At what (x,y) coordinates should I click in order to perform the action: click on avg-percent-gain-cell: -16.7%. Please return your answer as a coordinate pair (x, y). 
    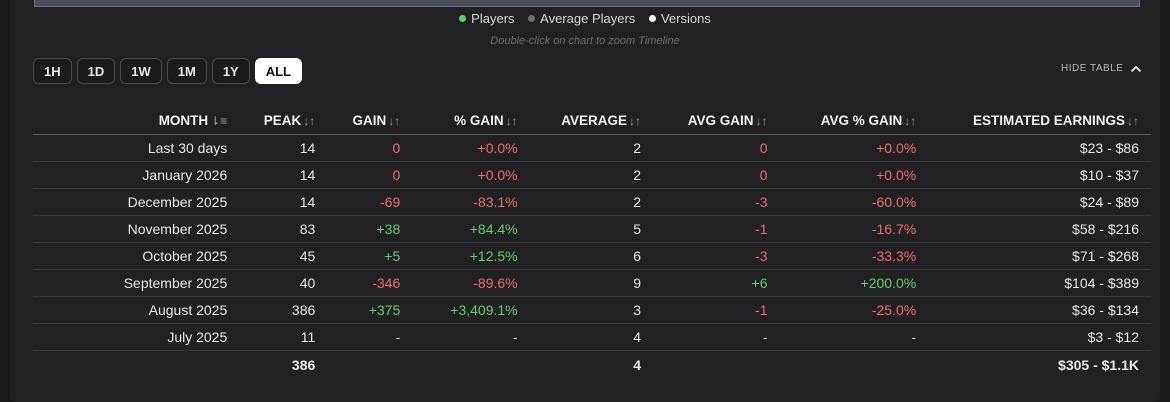
    Looking at the image, I should click on (842, 229).